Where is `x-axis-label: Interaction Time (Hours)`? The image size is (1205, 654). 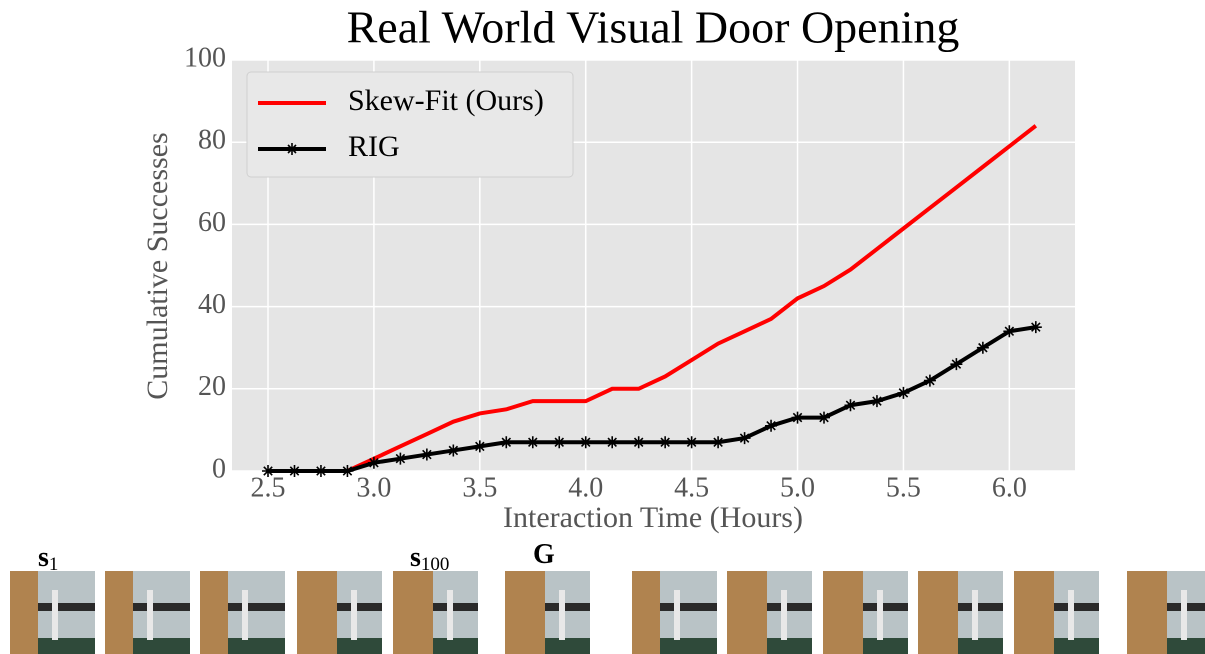 x-axis-label: Interaction Time (Hours) is located at coordinates (653, 517).